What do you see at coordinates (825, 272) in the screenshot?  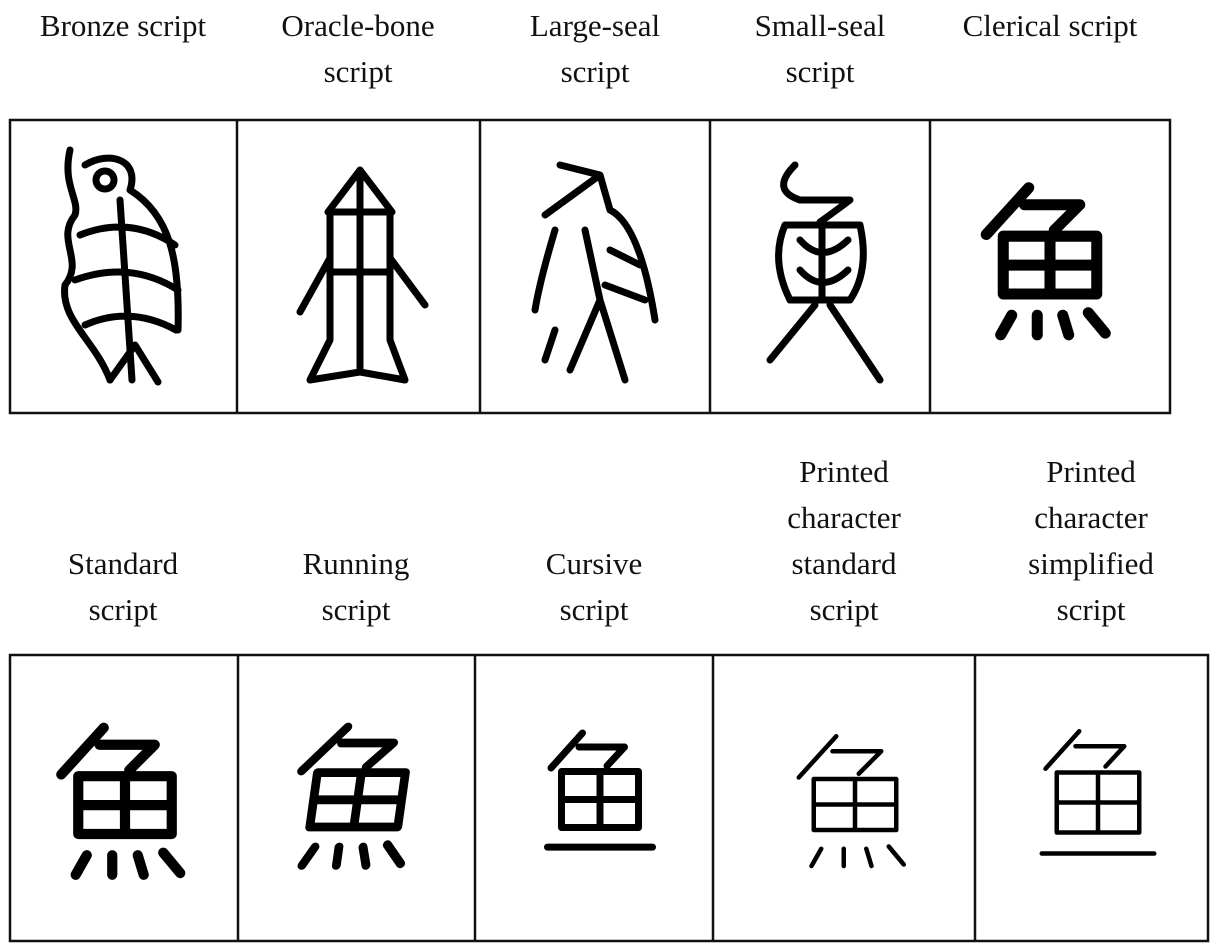 I see `small-seal-glyph` at bounding box center [825, 272].